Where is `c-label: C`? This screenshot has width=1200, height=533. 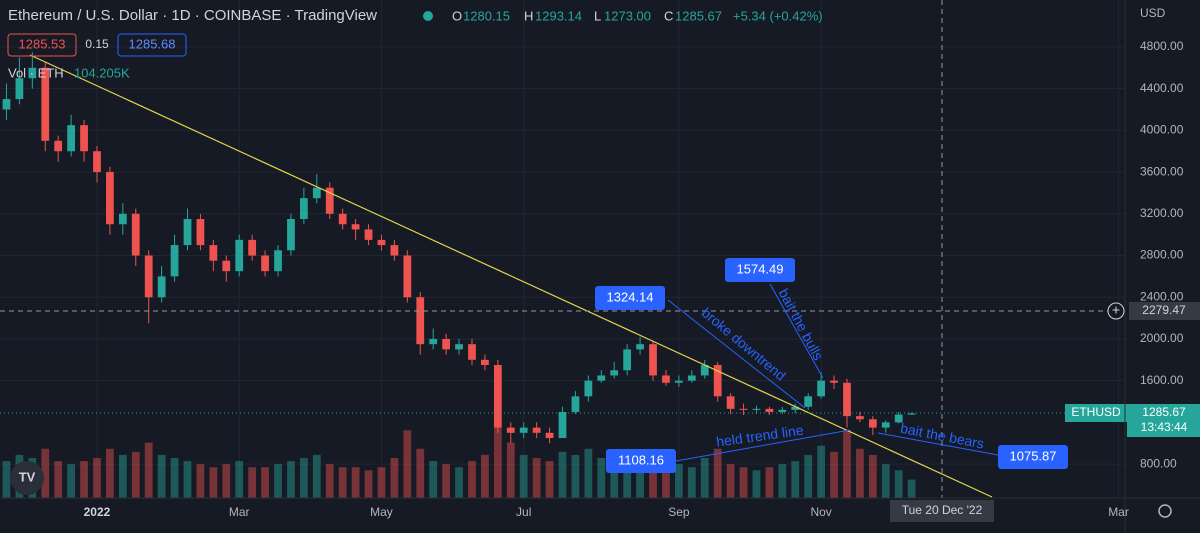
c-label: C is located at coordinates (668, 15).